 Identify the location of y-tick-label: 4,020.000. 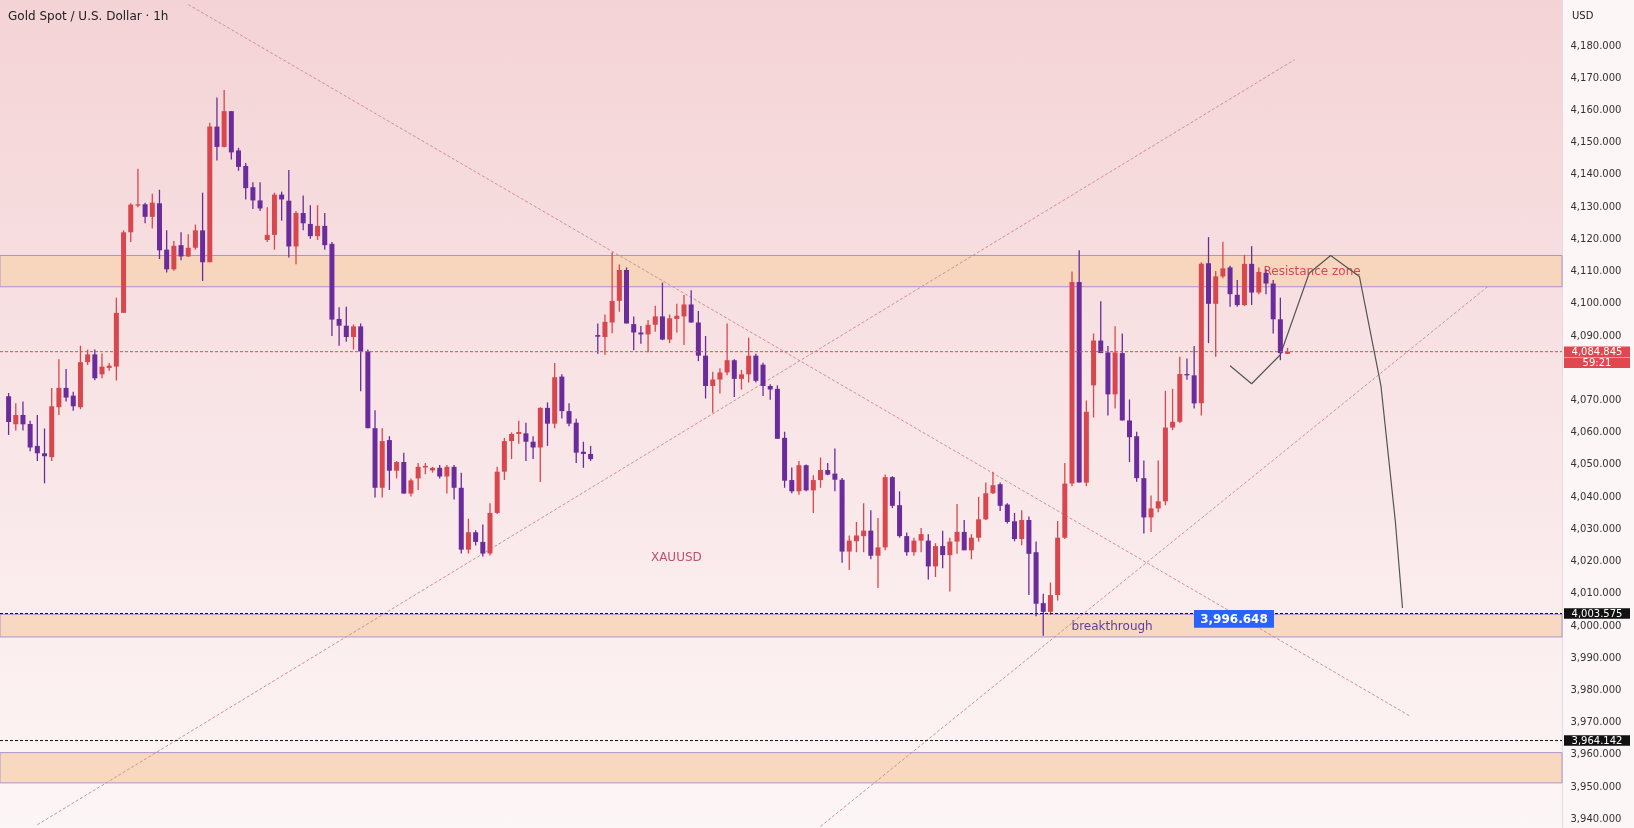
(1596, 561).